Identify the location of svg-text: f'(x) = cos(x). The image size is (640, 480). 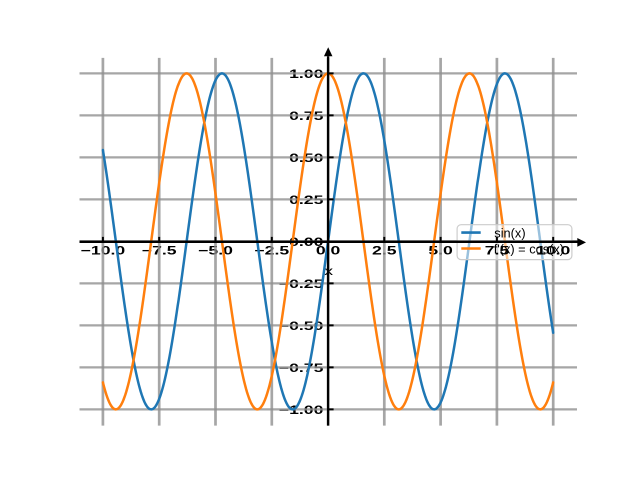
(529, 248).